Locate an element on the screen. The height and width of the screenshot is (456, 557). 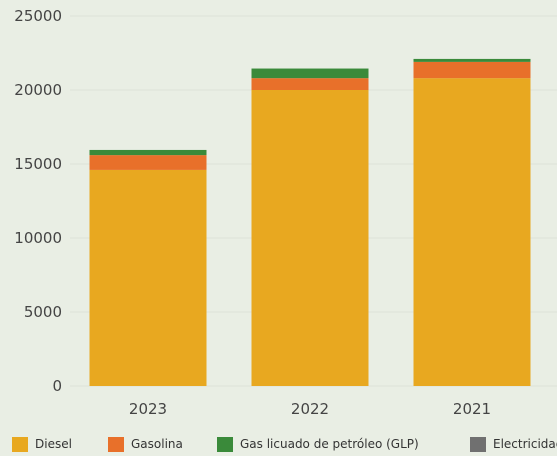
y-tick-label: 10000 is located at coordinates (38, 238).